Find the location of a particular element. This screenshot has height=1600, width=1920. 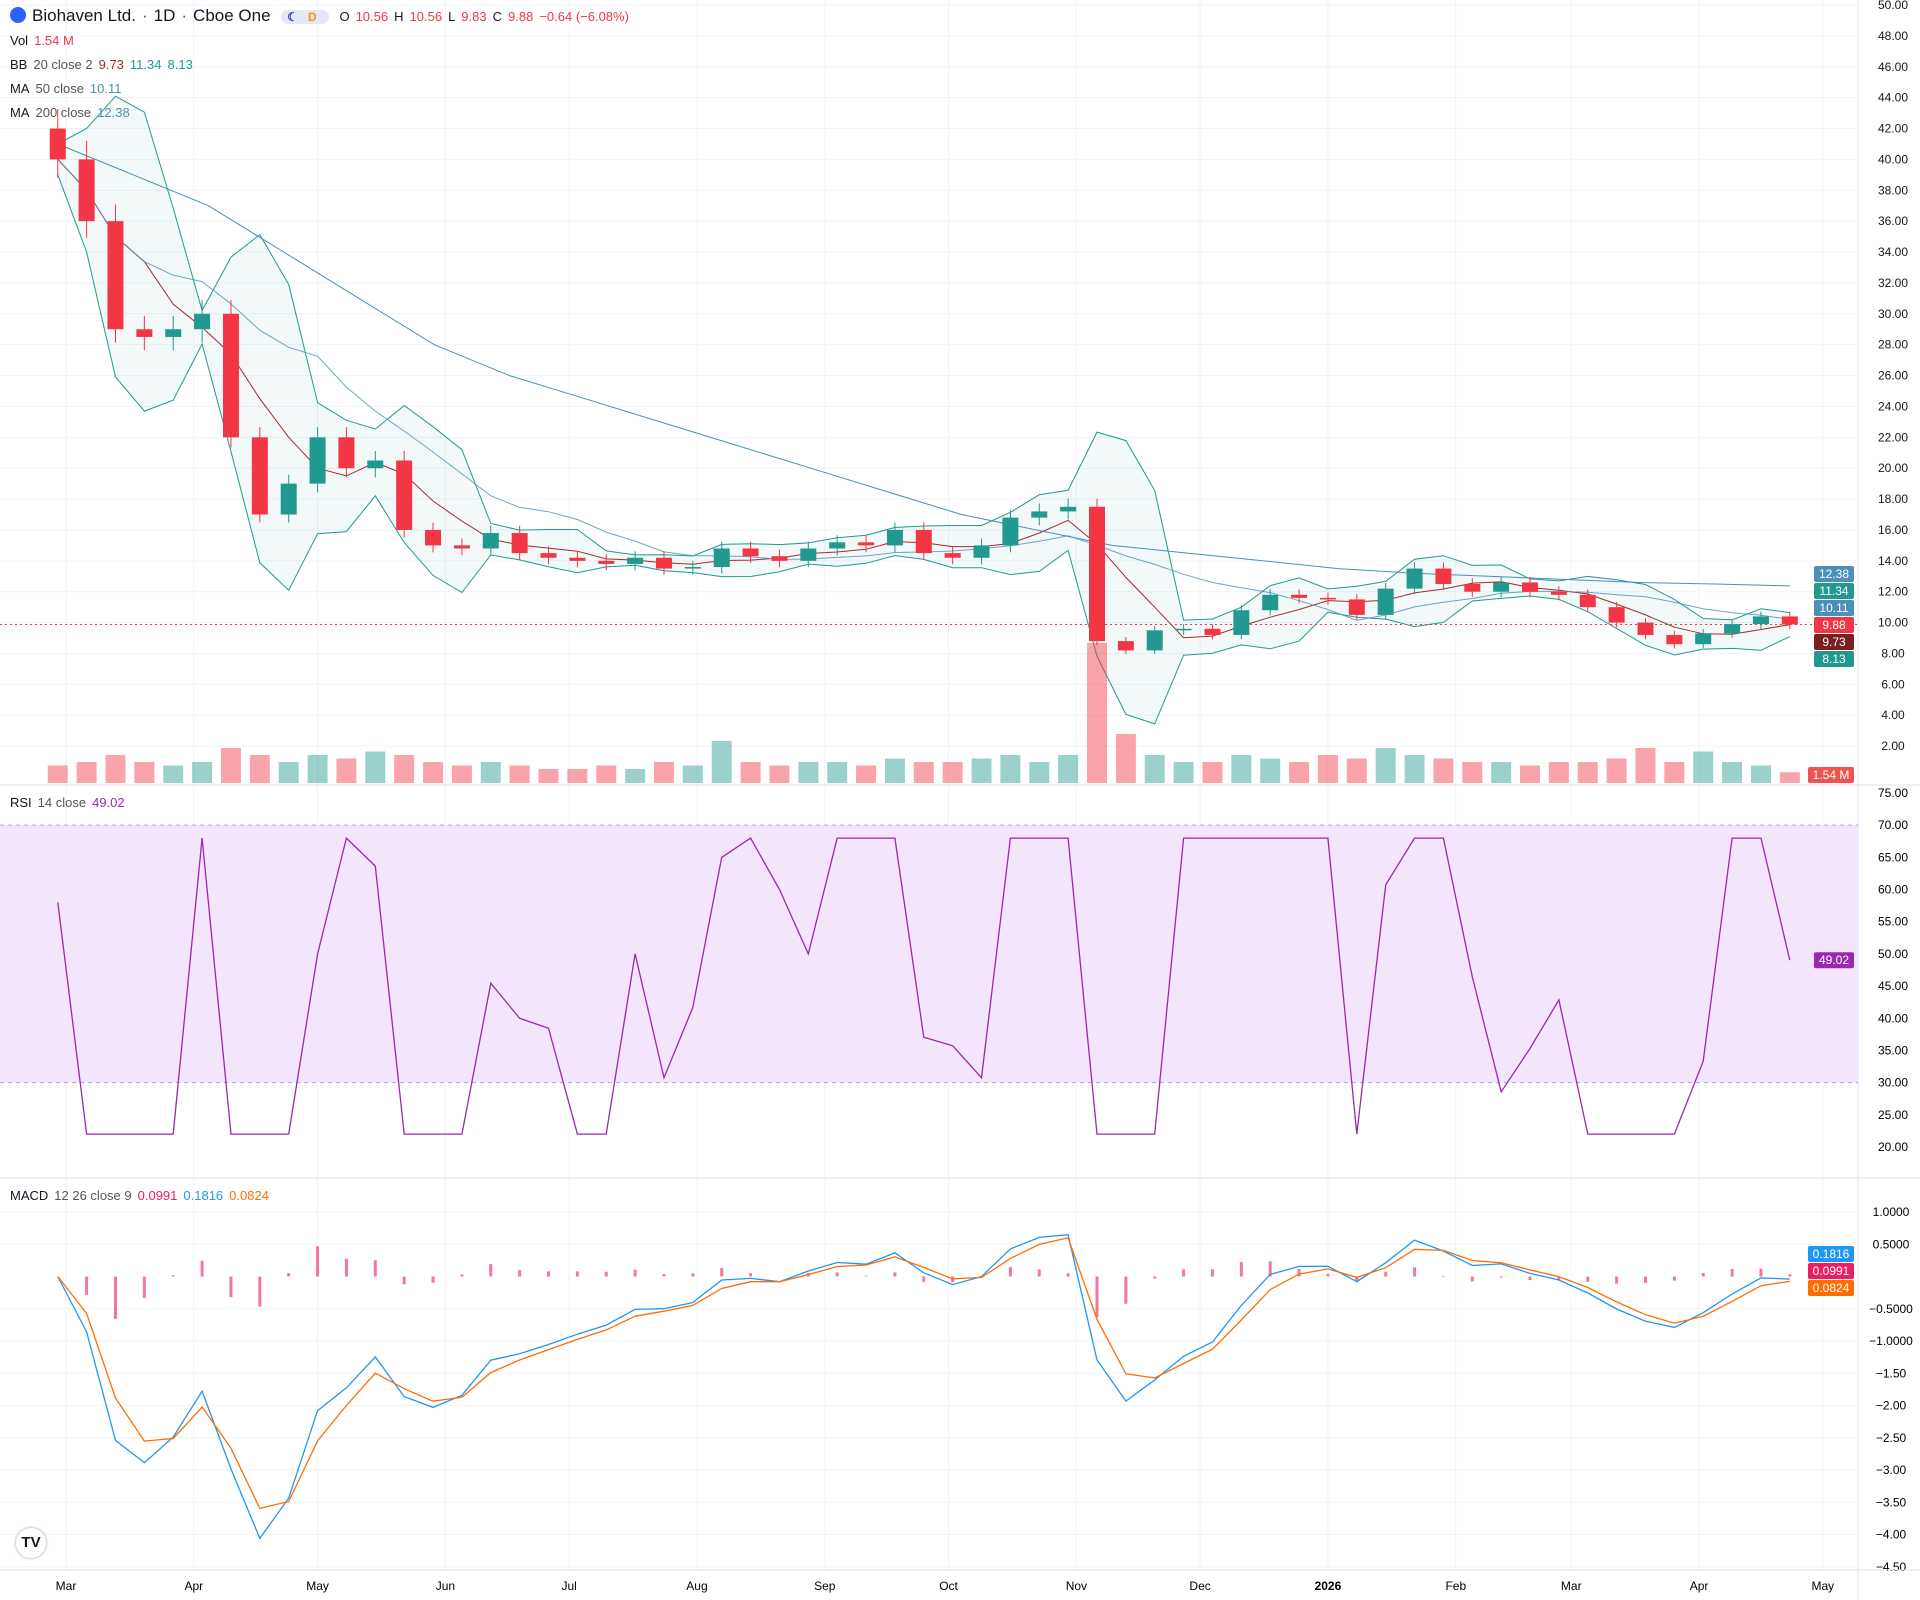

time-tick: Apr is located at coordinates (1699, 1586).